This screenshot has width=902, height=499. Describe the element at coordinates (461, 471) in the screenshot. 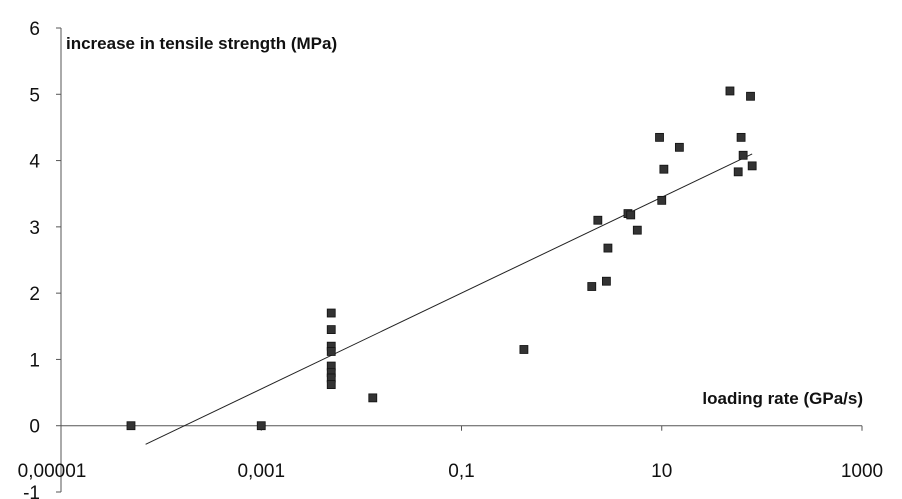

I see `x-tick-label: 0,1` at that location.